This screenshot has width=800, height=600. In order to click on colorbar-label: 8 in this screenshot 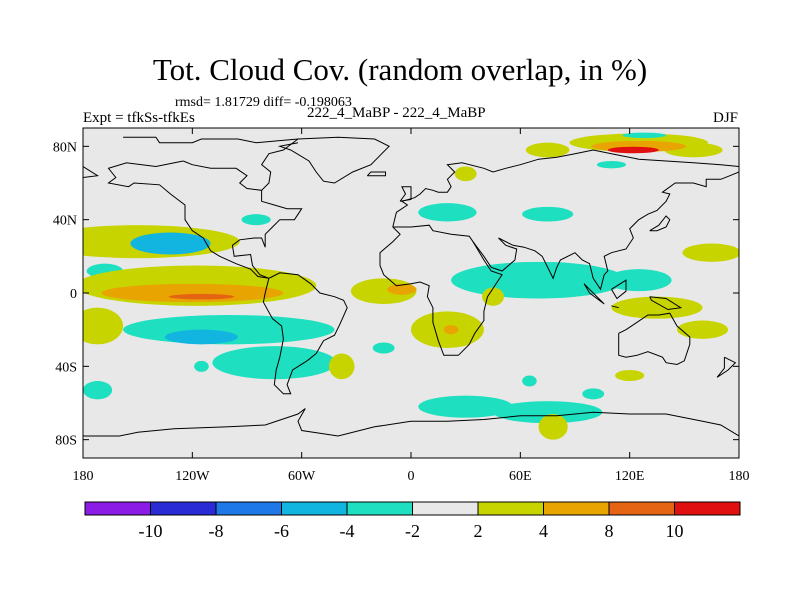, I will do `click(609, 531)`.